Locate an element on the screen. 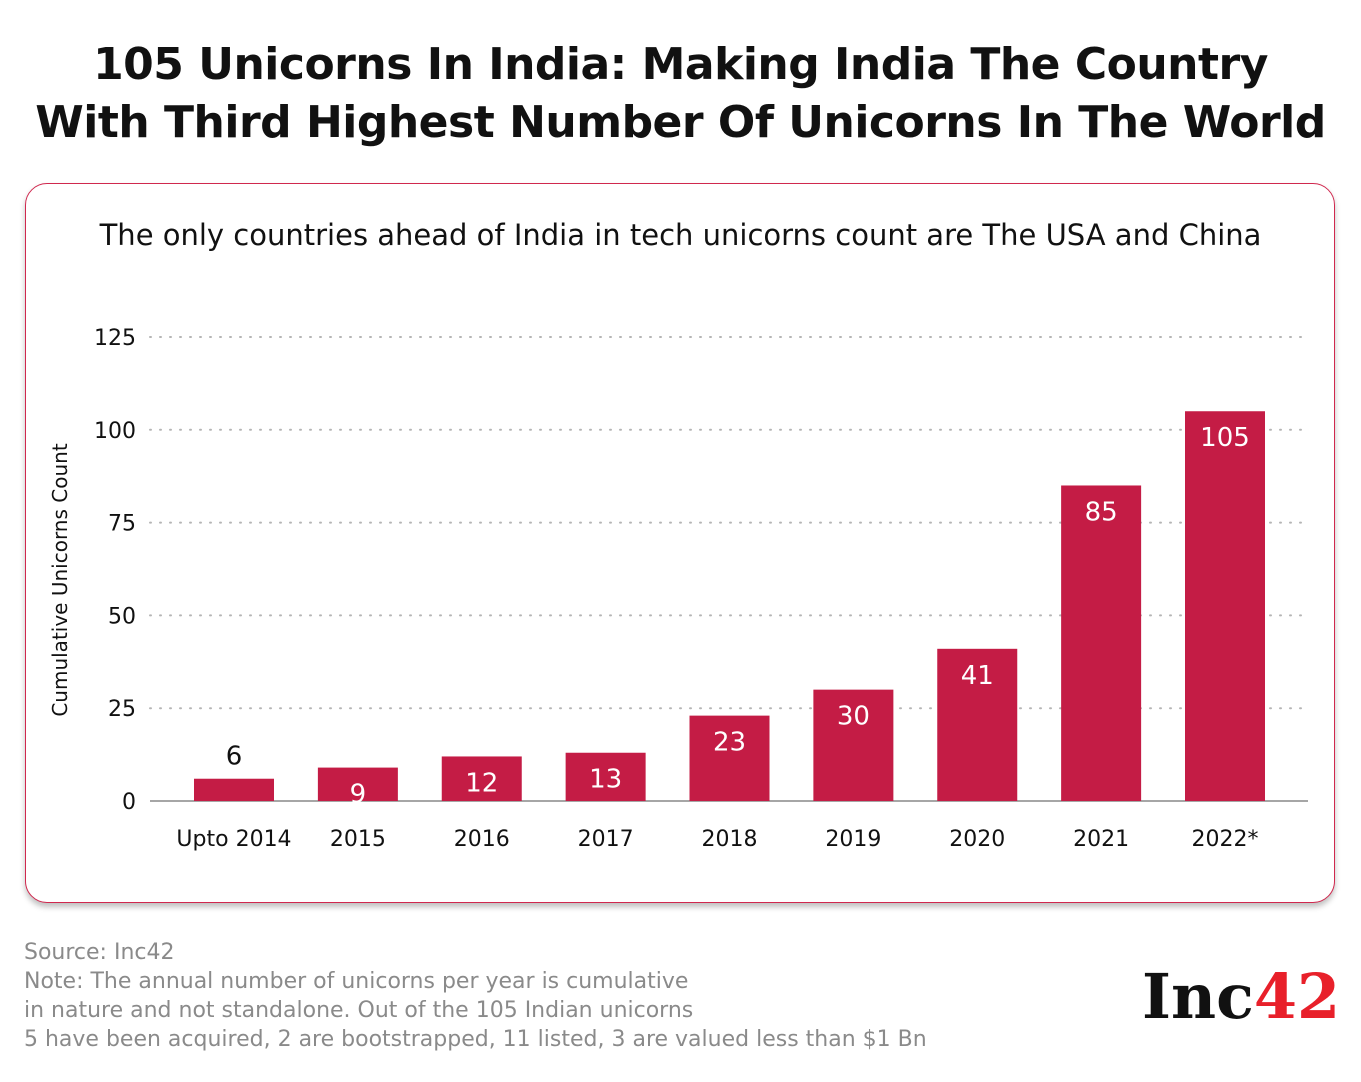 This screenshot has width=1361, height=1082. data-label: 105 is located at coordinates (1225, 438).